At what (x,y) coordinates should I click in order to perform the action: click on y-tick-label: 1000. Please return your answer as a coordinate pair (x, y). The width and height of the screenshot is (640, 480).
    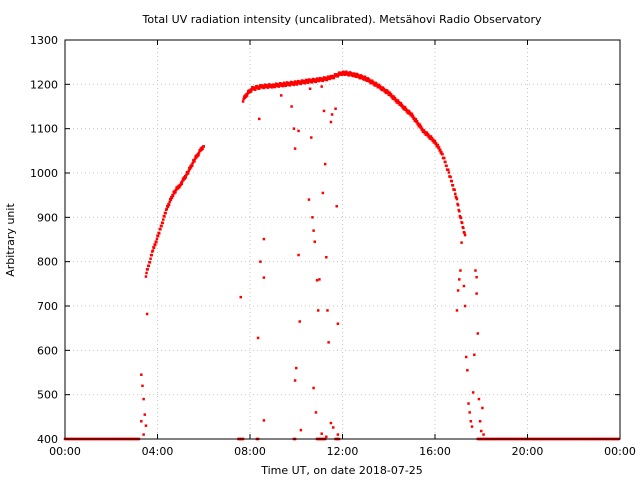
    Looking at the image, I should click on (44, 173).